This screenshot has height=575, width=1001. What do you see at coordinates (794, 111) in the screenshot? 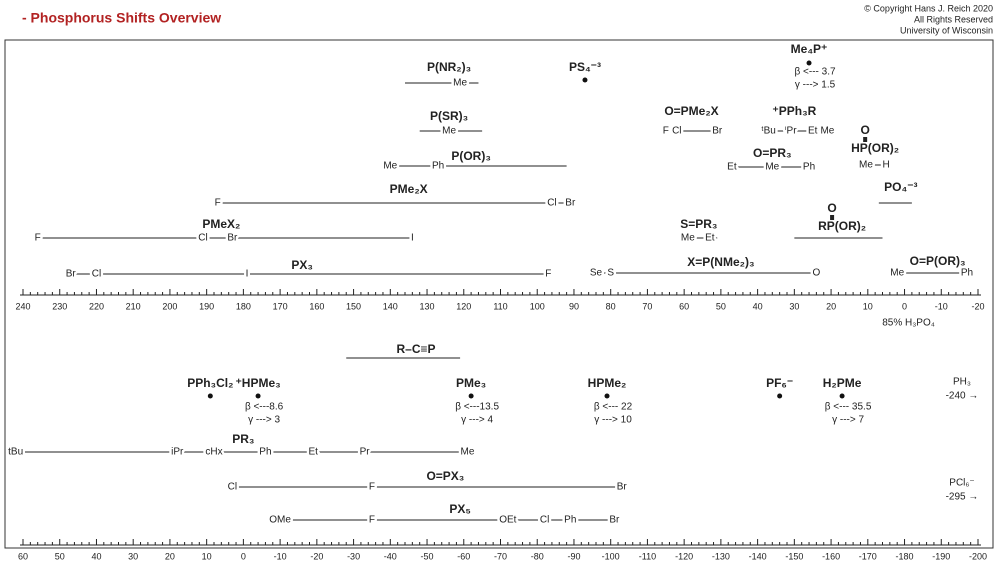
I see `group-name: ⁺PPh₃R` at bounding box center [794, 111].